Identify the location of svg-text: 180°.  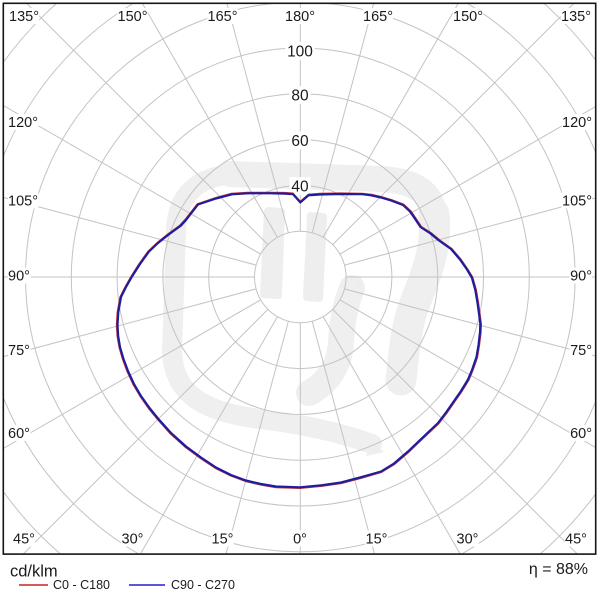
(300, 17).